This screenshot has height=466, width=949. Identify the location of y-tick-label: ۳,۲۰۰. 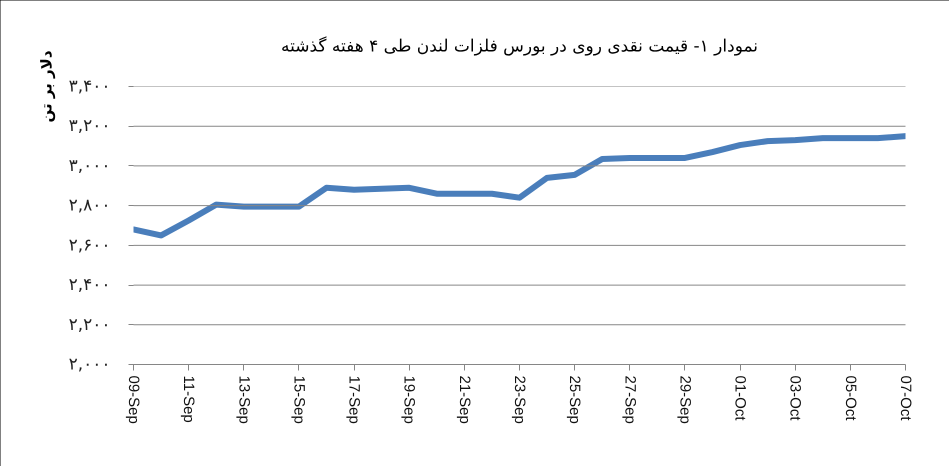
(89, 126).